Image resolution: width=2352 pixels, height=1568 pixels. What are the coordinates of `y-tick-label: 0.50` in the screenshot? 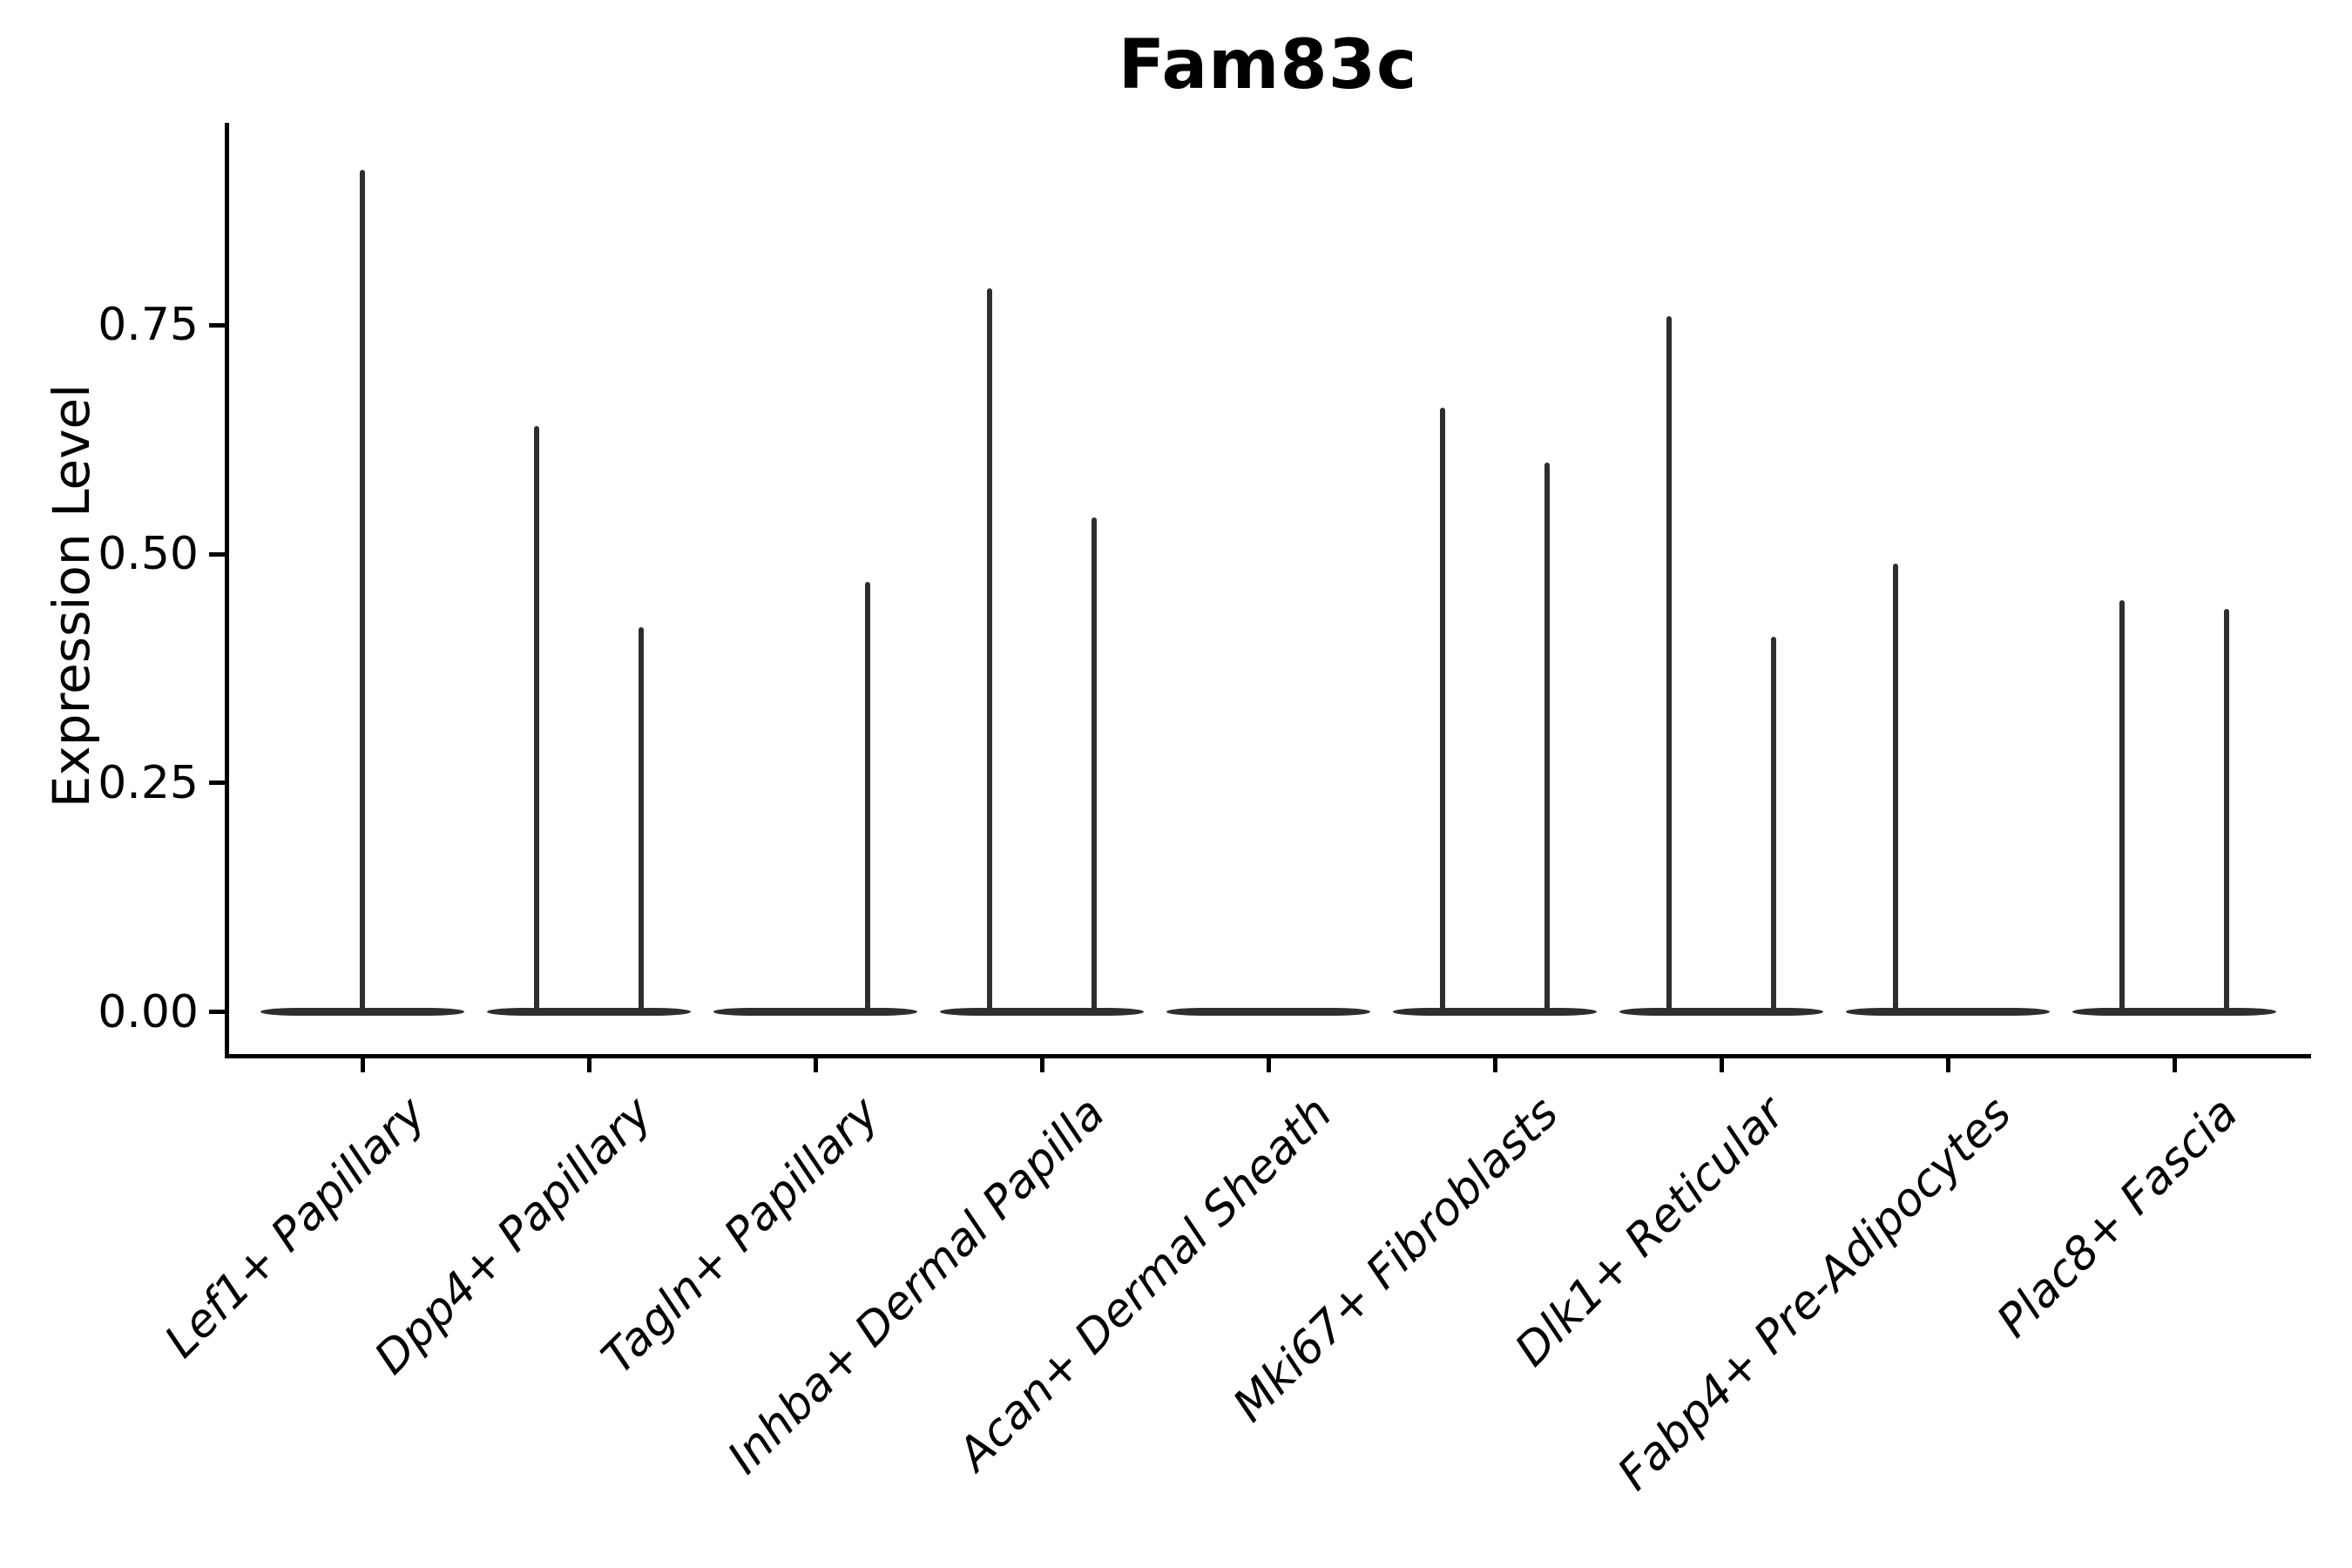 It's located at (148, 554).